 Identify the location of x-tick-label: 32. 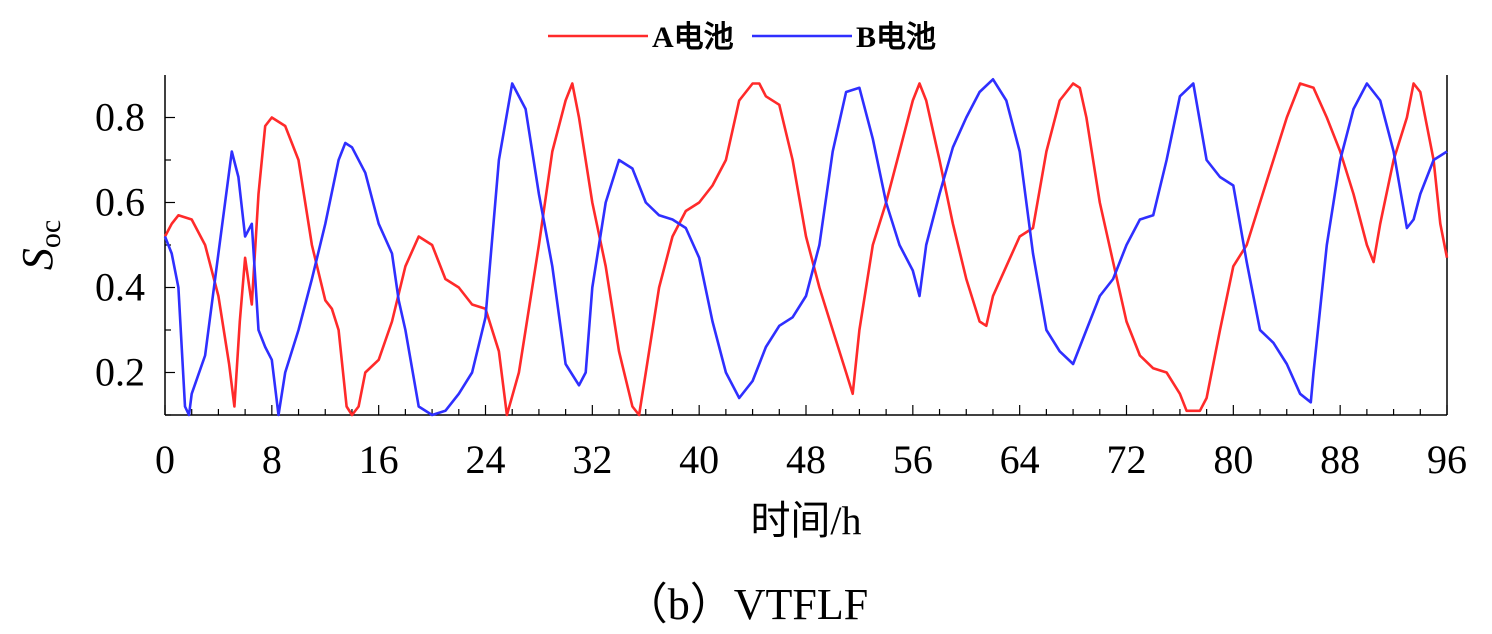
(592, 459).